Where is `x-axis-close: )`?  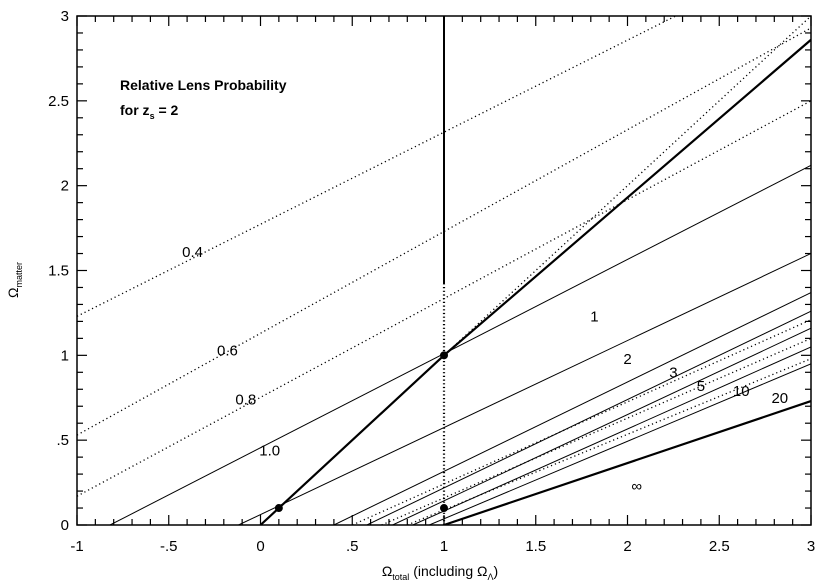
x-axis-close: ) is located at coordinates (496, 571).